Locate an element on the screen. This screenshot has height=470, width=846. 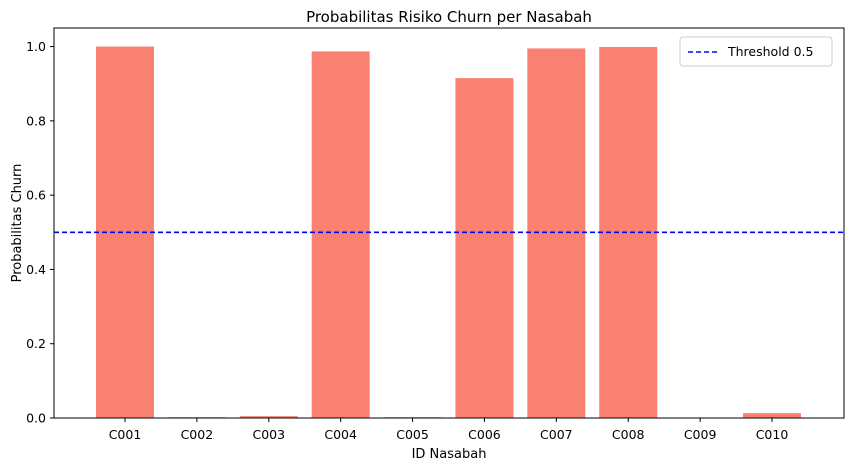
bar-C004 is located at coordinates (340, 235).